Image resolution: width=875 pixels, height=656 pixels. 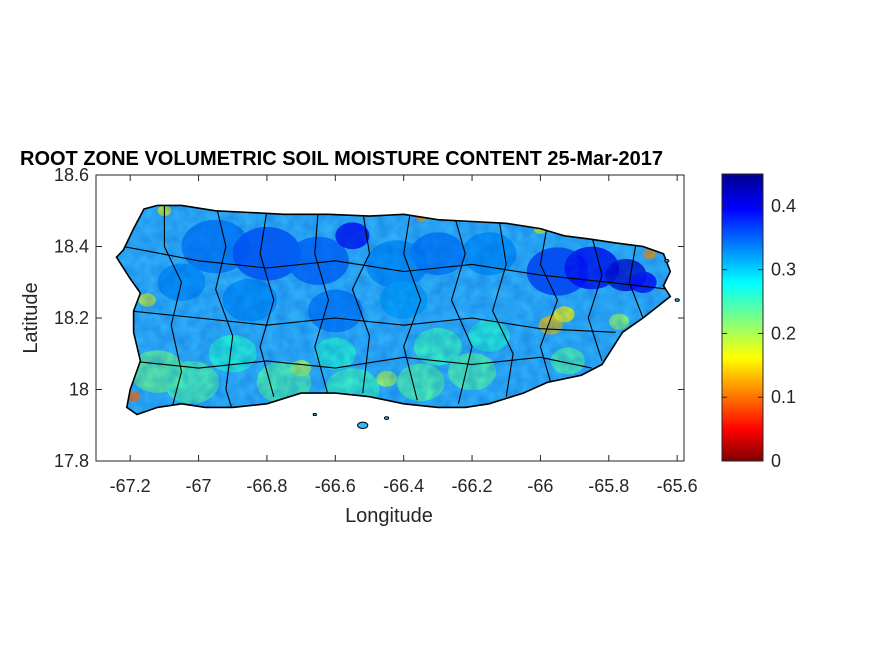 What do you see at coordinates (403, 486) in the screenshot?
I see `x-tick-label: -66.4` at bounding box center [403, 486].